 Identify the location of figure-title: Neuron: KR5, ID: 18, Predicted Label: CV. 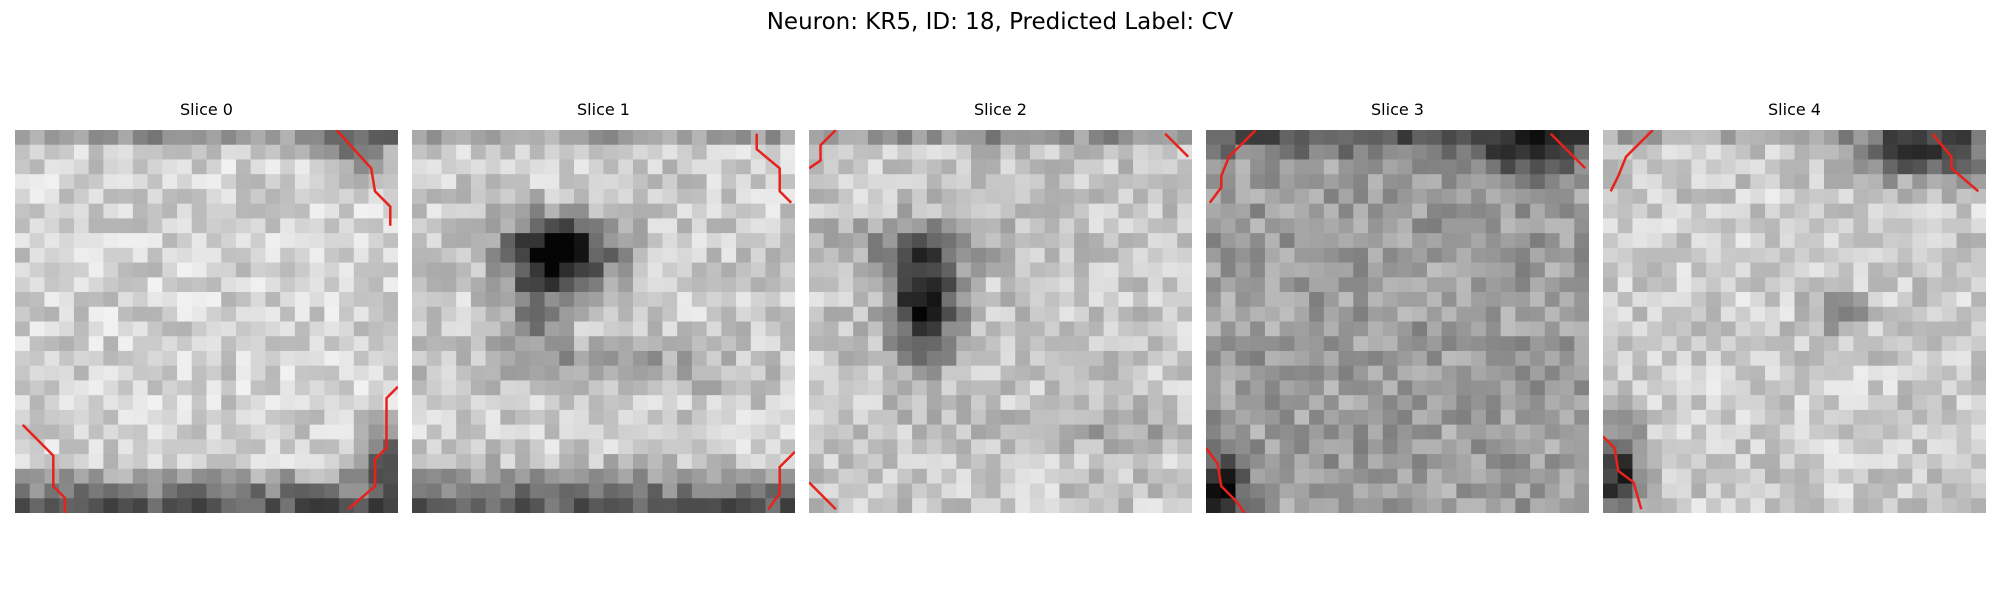
(1000, 22).